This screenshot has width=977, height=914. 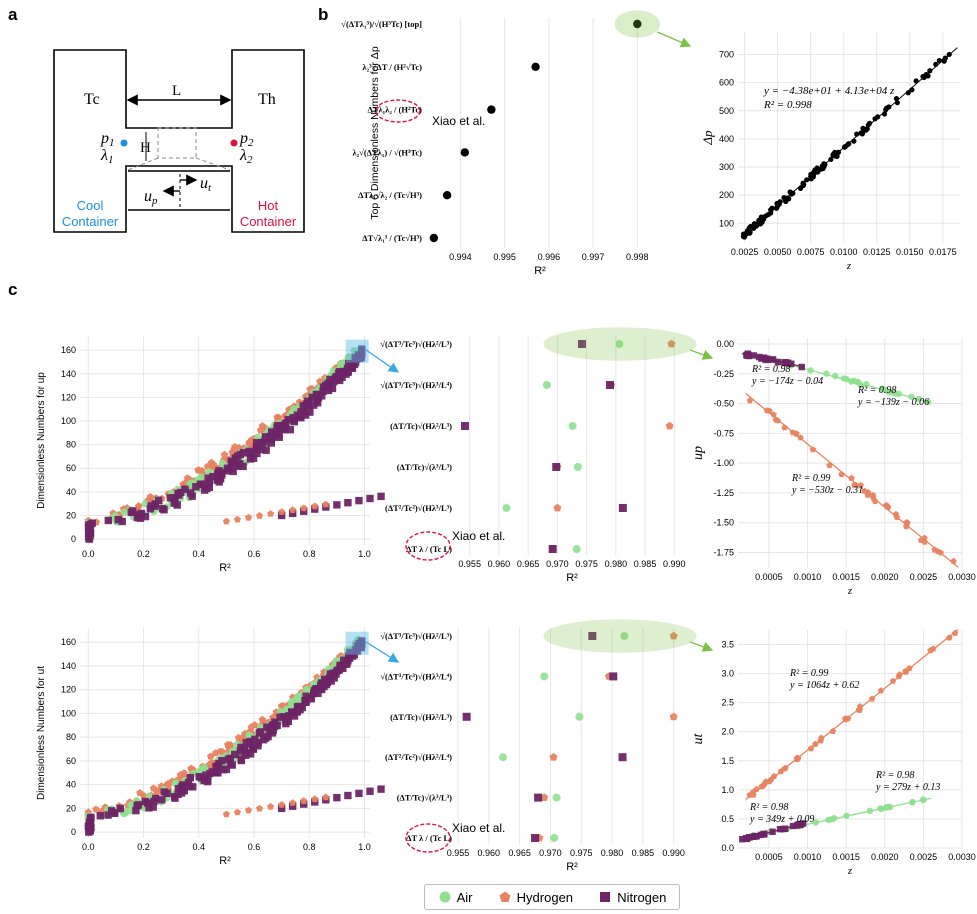 I want to click on c1_fit-xlabel: z, so click(x=850, y=591).